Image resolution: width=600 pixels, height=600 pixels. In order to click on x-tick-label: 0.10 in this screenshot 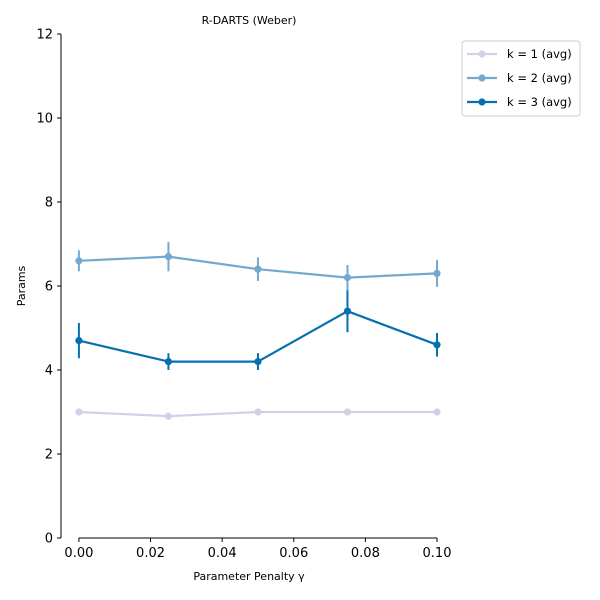, I will do `click(437, 553)`.